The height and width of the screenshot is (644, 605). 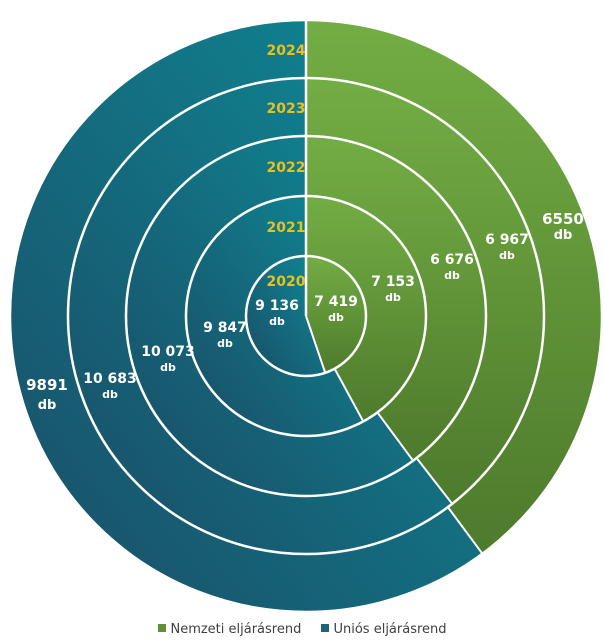 What do you see at coordinates (47, 385) in the screenshot?
I see `value-unios-2024: 9891` at bounding box center [47, 385].